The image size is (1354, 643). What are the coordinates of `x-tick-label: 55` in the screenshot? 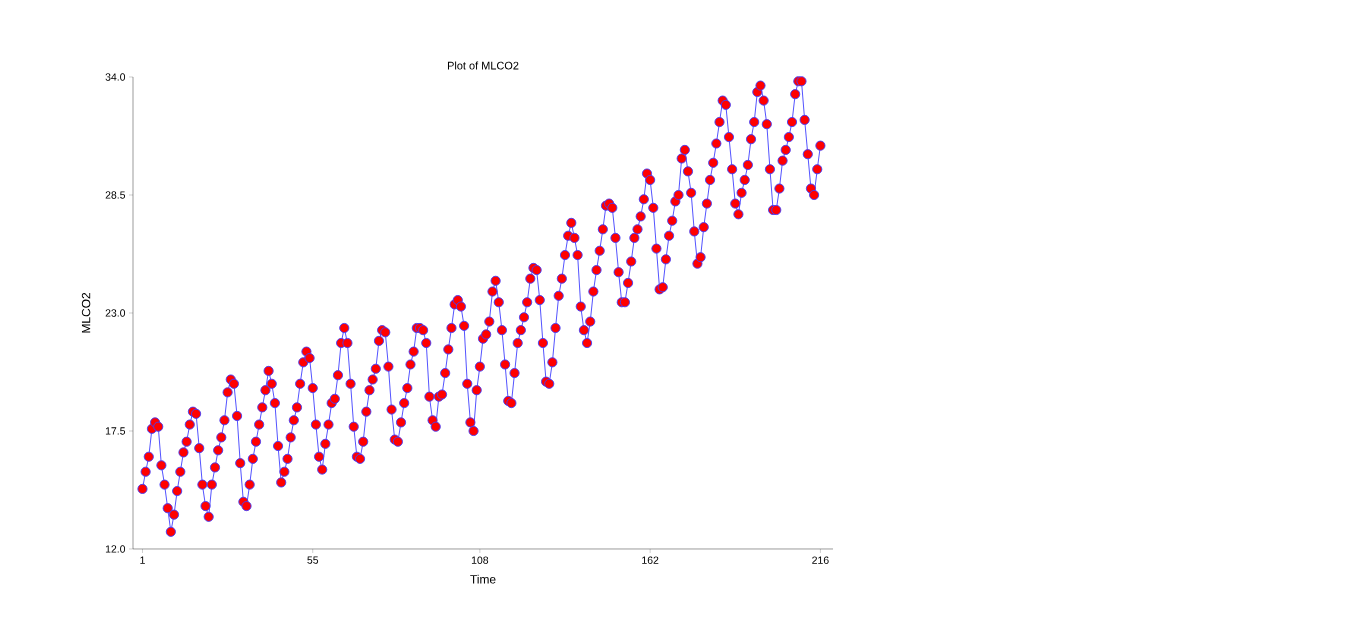 It's located at (313, 560).